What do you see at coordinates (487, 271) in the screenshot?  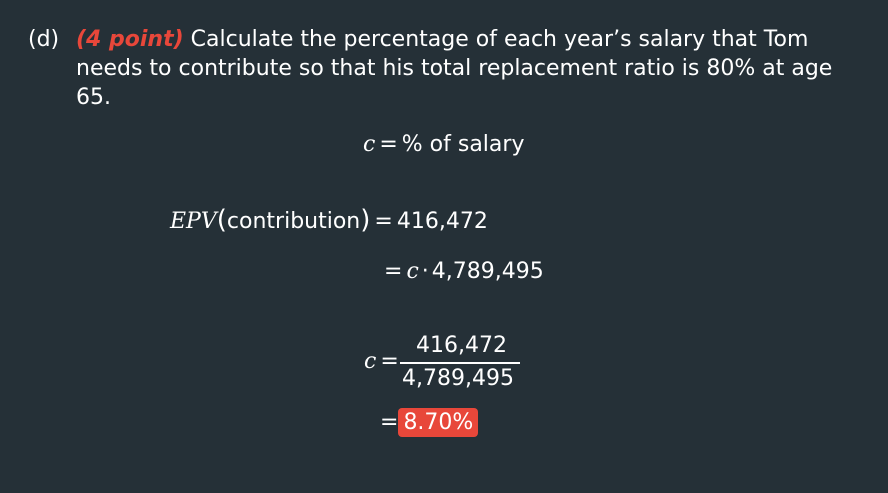 I see `epv2-value: 4,789,495` at bounding box center [487, 271].